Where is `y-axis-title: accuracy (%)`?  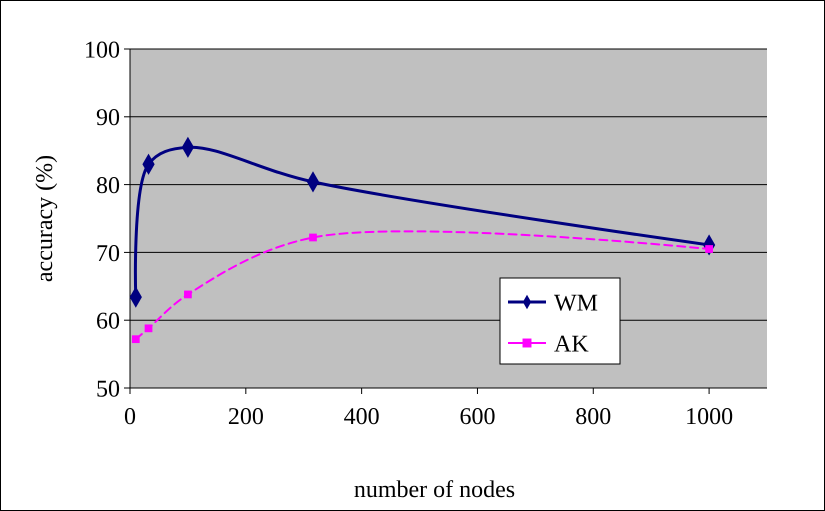 y-axis-title: accuracy (%) is located at coordinates (45, 218).